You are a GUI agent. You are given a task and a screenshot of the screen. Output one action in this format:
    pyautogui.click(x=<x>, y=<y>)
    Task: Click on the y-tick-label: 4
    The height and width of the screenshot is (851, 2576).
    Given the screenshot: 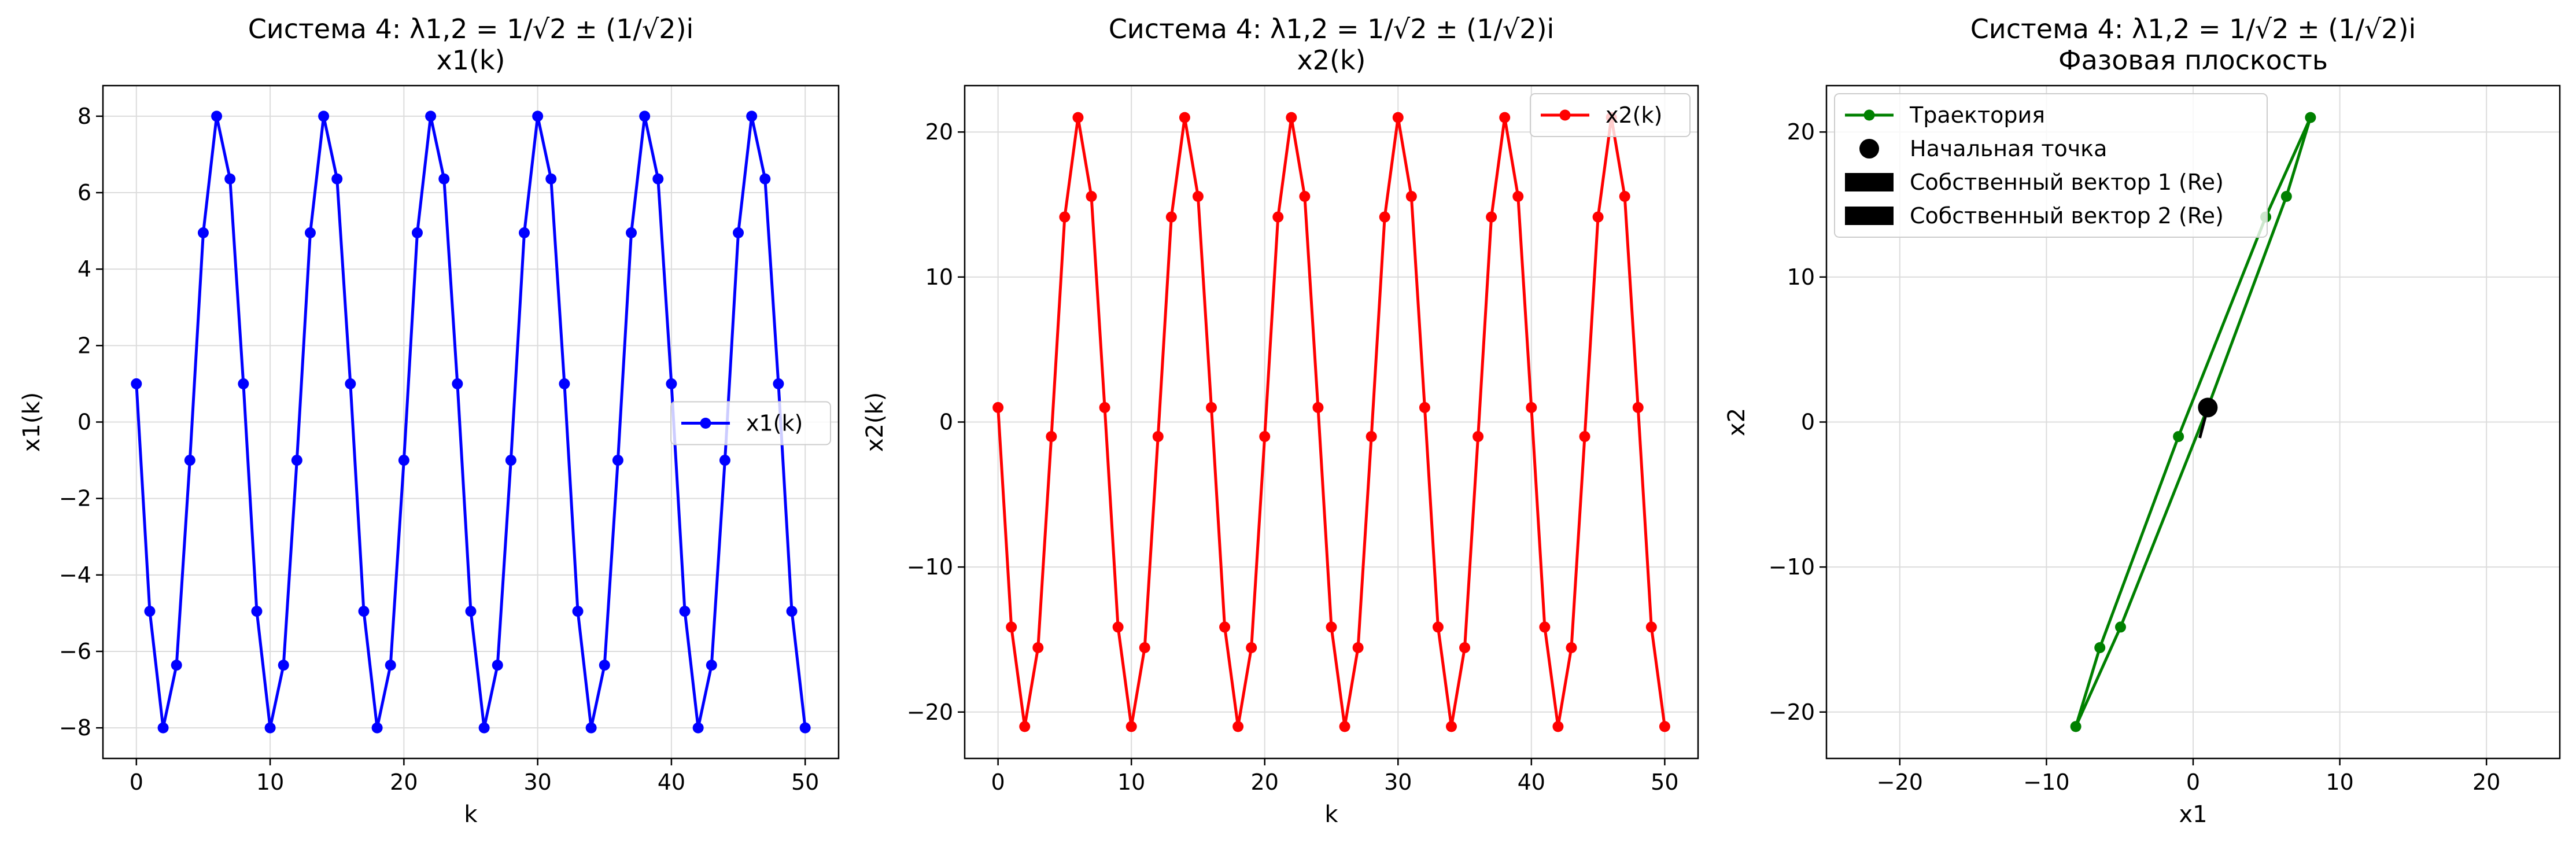 What is the action you would take?
    pyautogui.click(x=84, y=269)
    